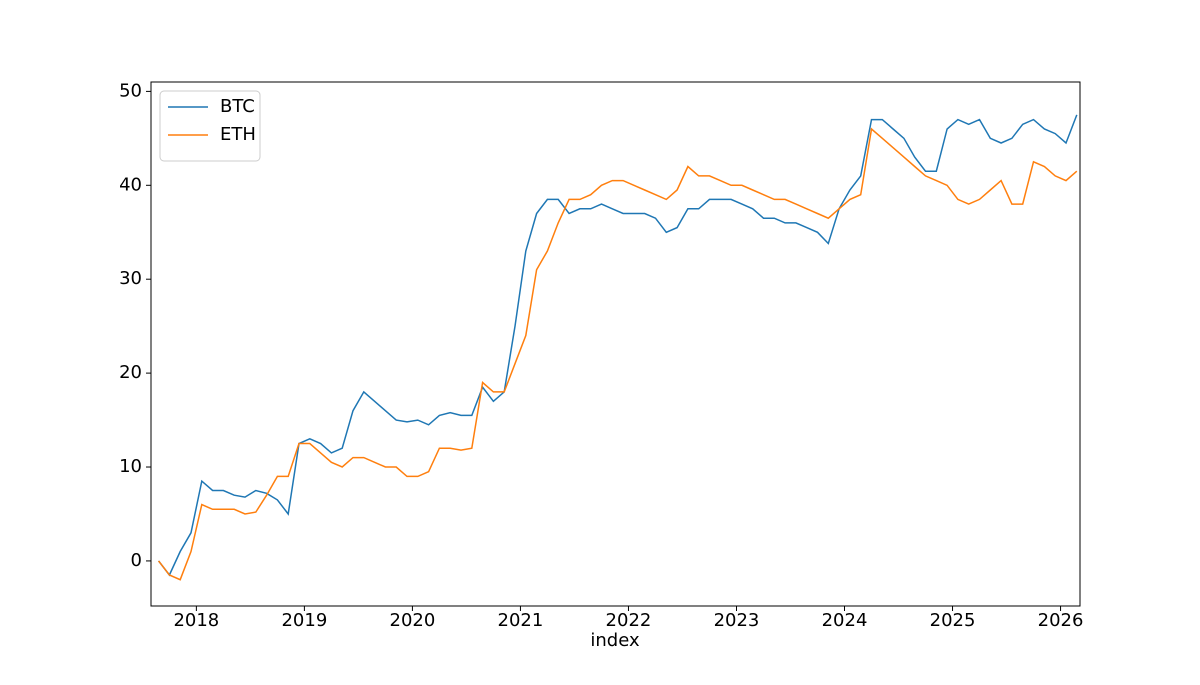  What do you see at coordinates (304, 620) in the screenshot?
I see `x-tick-label: 2019` at bounding box center [304, 620].